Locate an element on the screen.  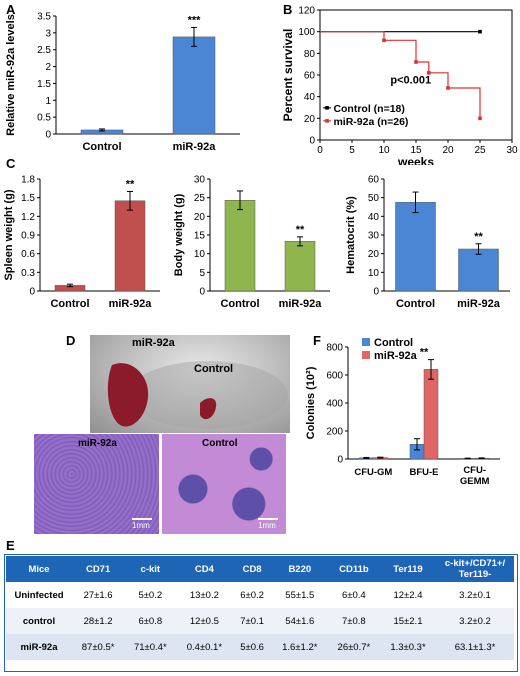
table-cell: 0.4±0.1* is located at coordinates (204, 647).